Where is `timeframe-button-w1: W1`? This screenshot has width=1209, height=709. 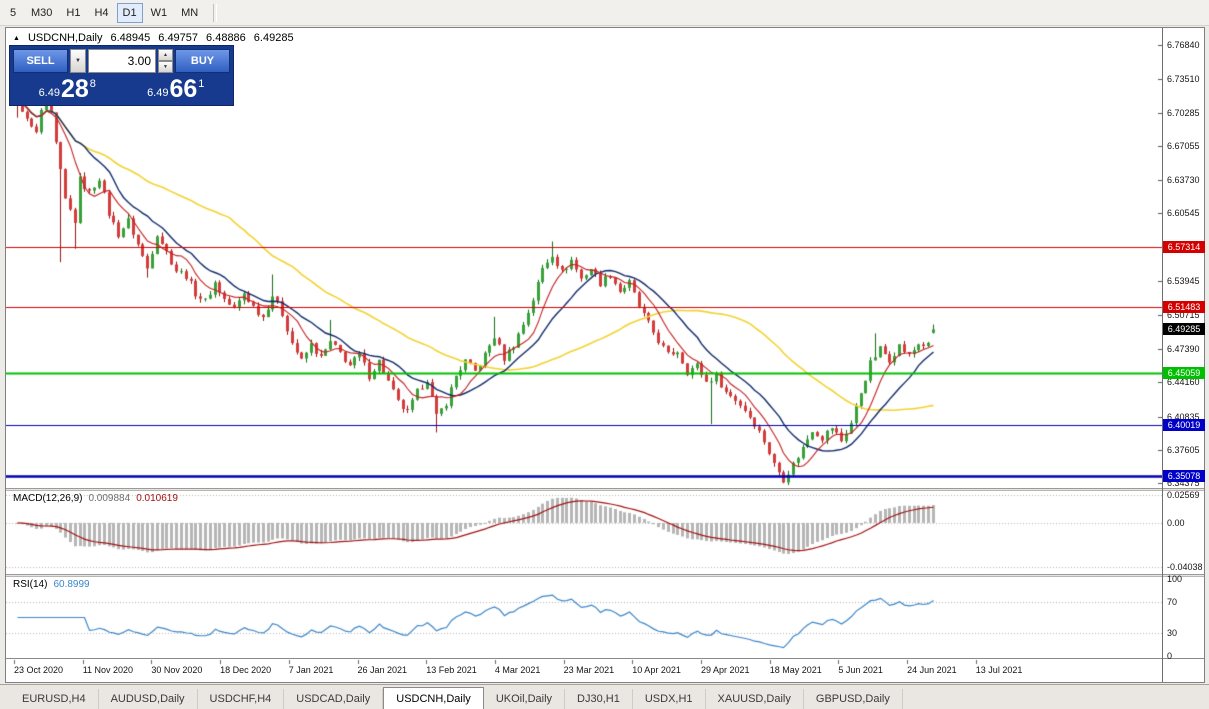
timeframe-button-w1: W1 is located at coordinates (159, 13).